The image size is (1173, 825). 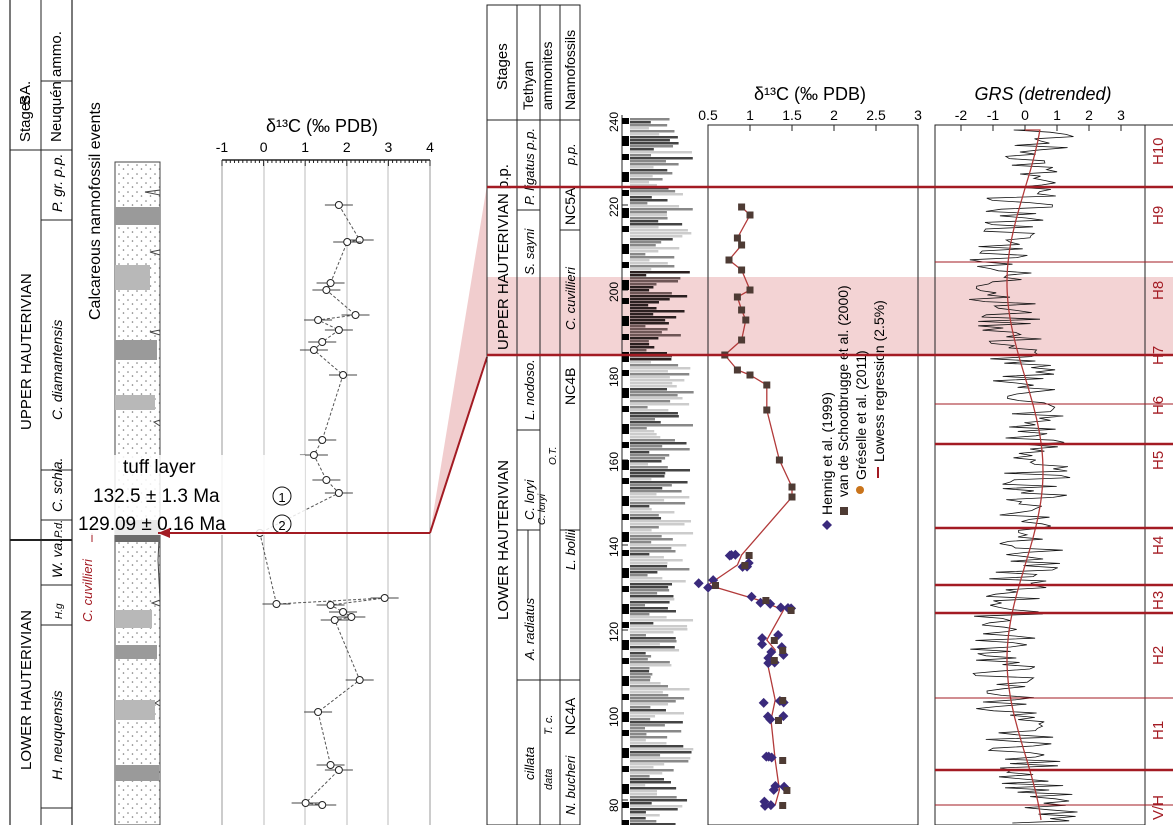 I want to click on left-c-schla: C. schla., so click(x=57, y=485).